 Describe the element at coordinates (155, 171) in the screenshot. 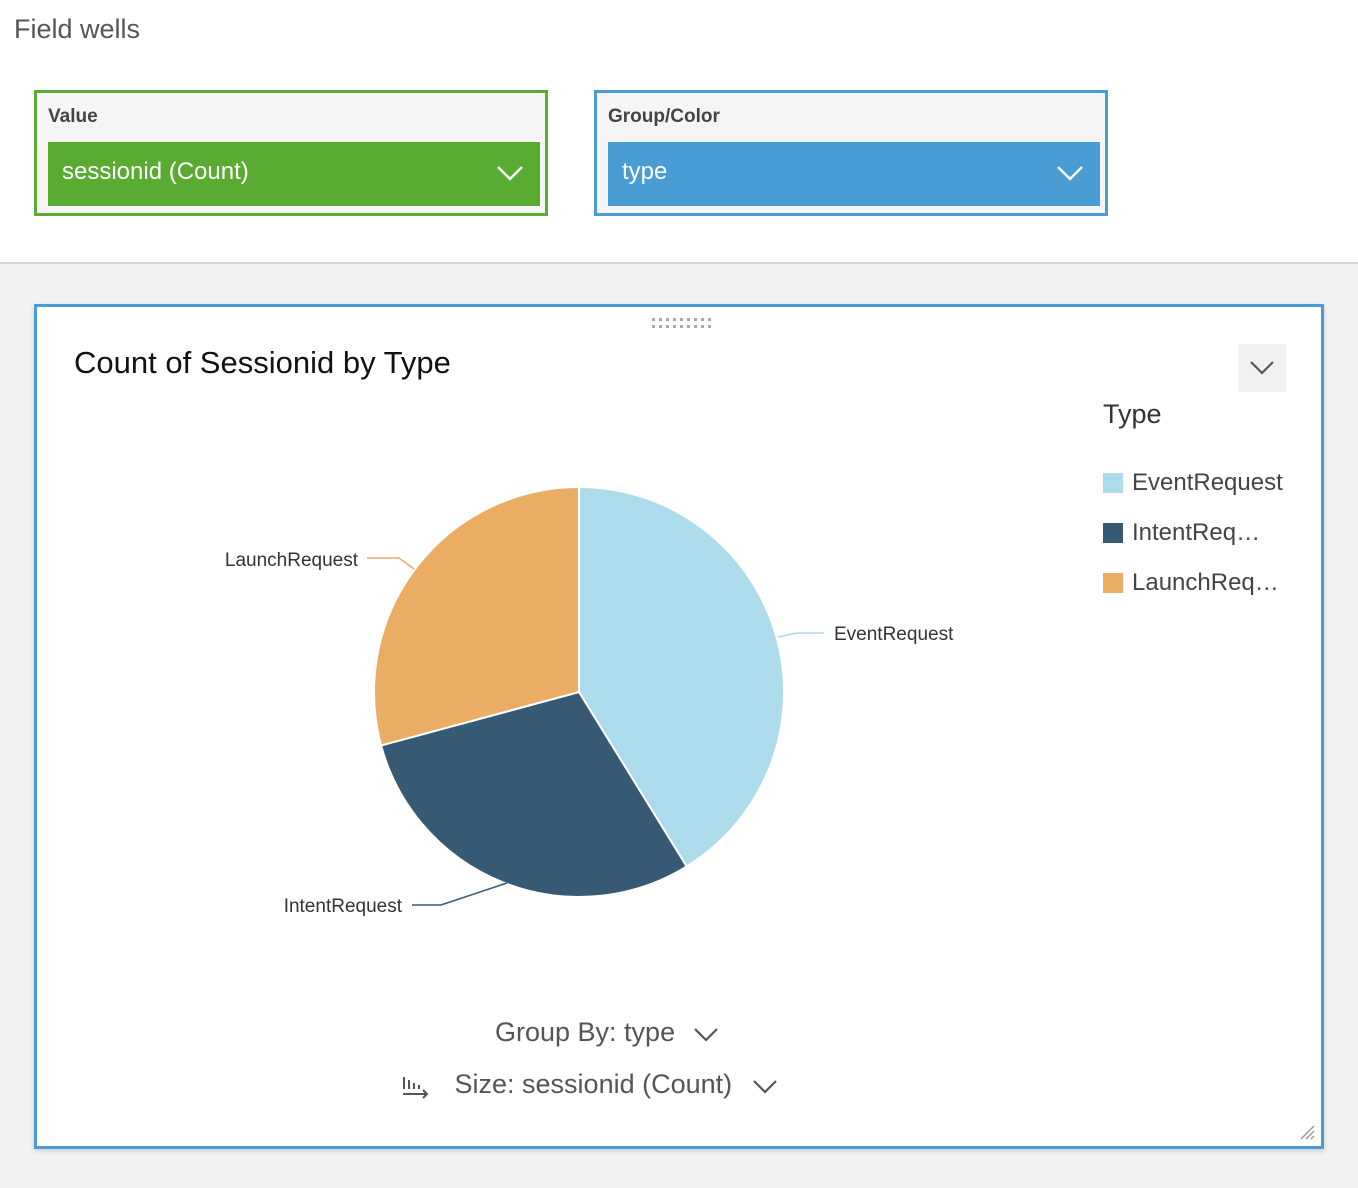

I see `value-field-label: sessionid (Count)` at that location.